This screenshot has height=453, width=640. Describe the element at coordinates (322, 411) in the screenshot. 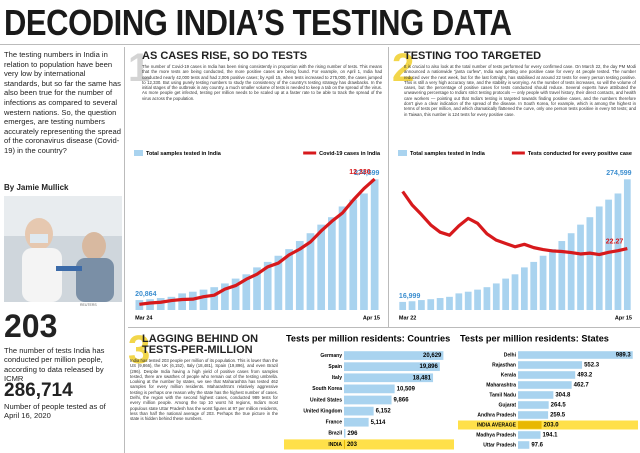

I see `category-label: United Kingdom` at that location.